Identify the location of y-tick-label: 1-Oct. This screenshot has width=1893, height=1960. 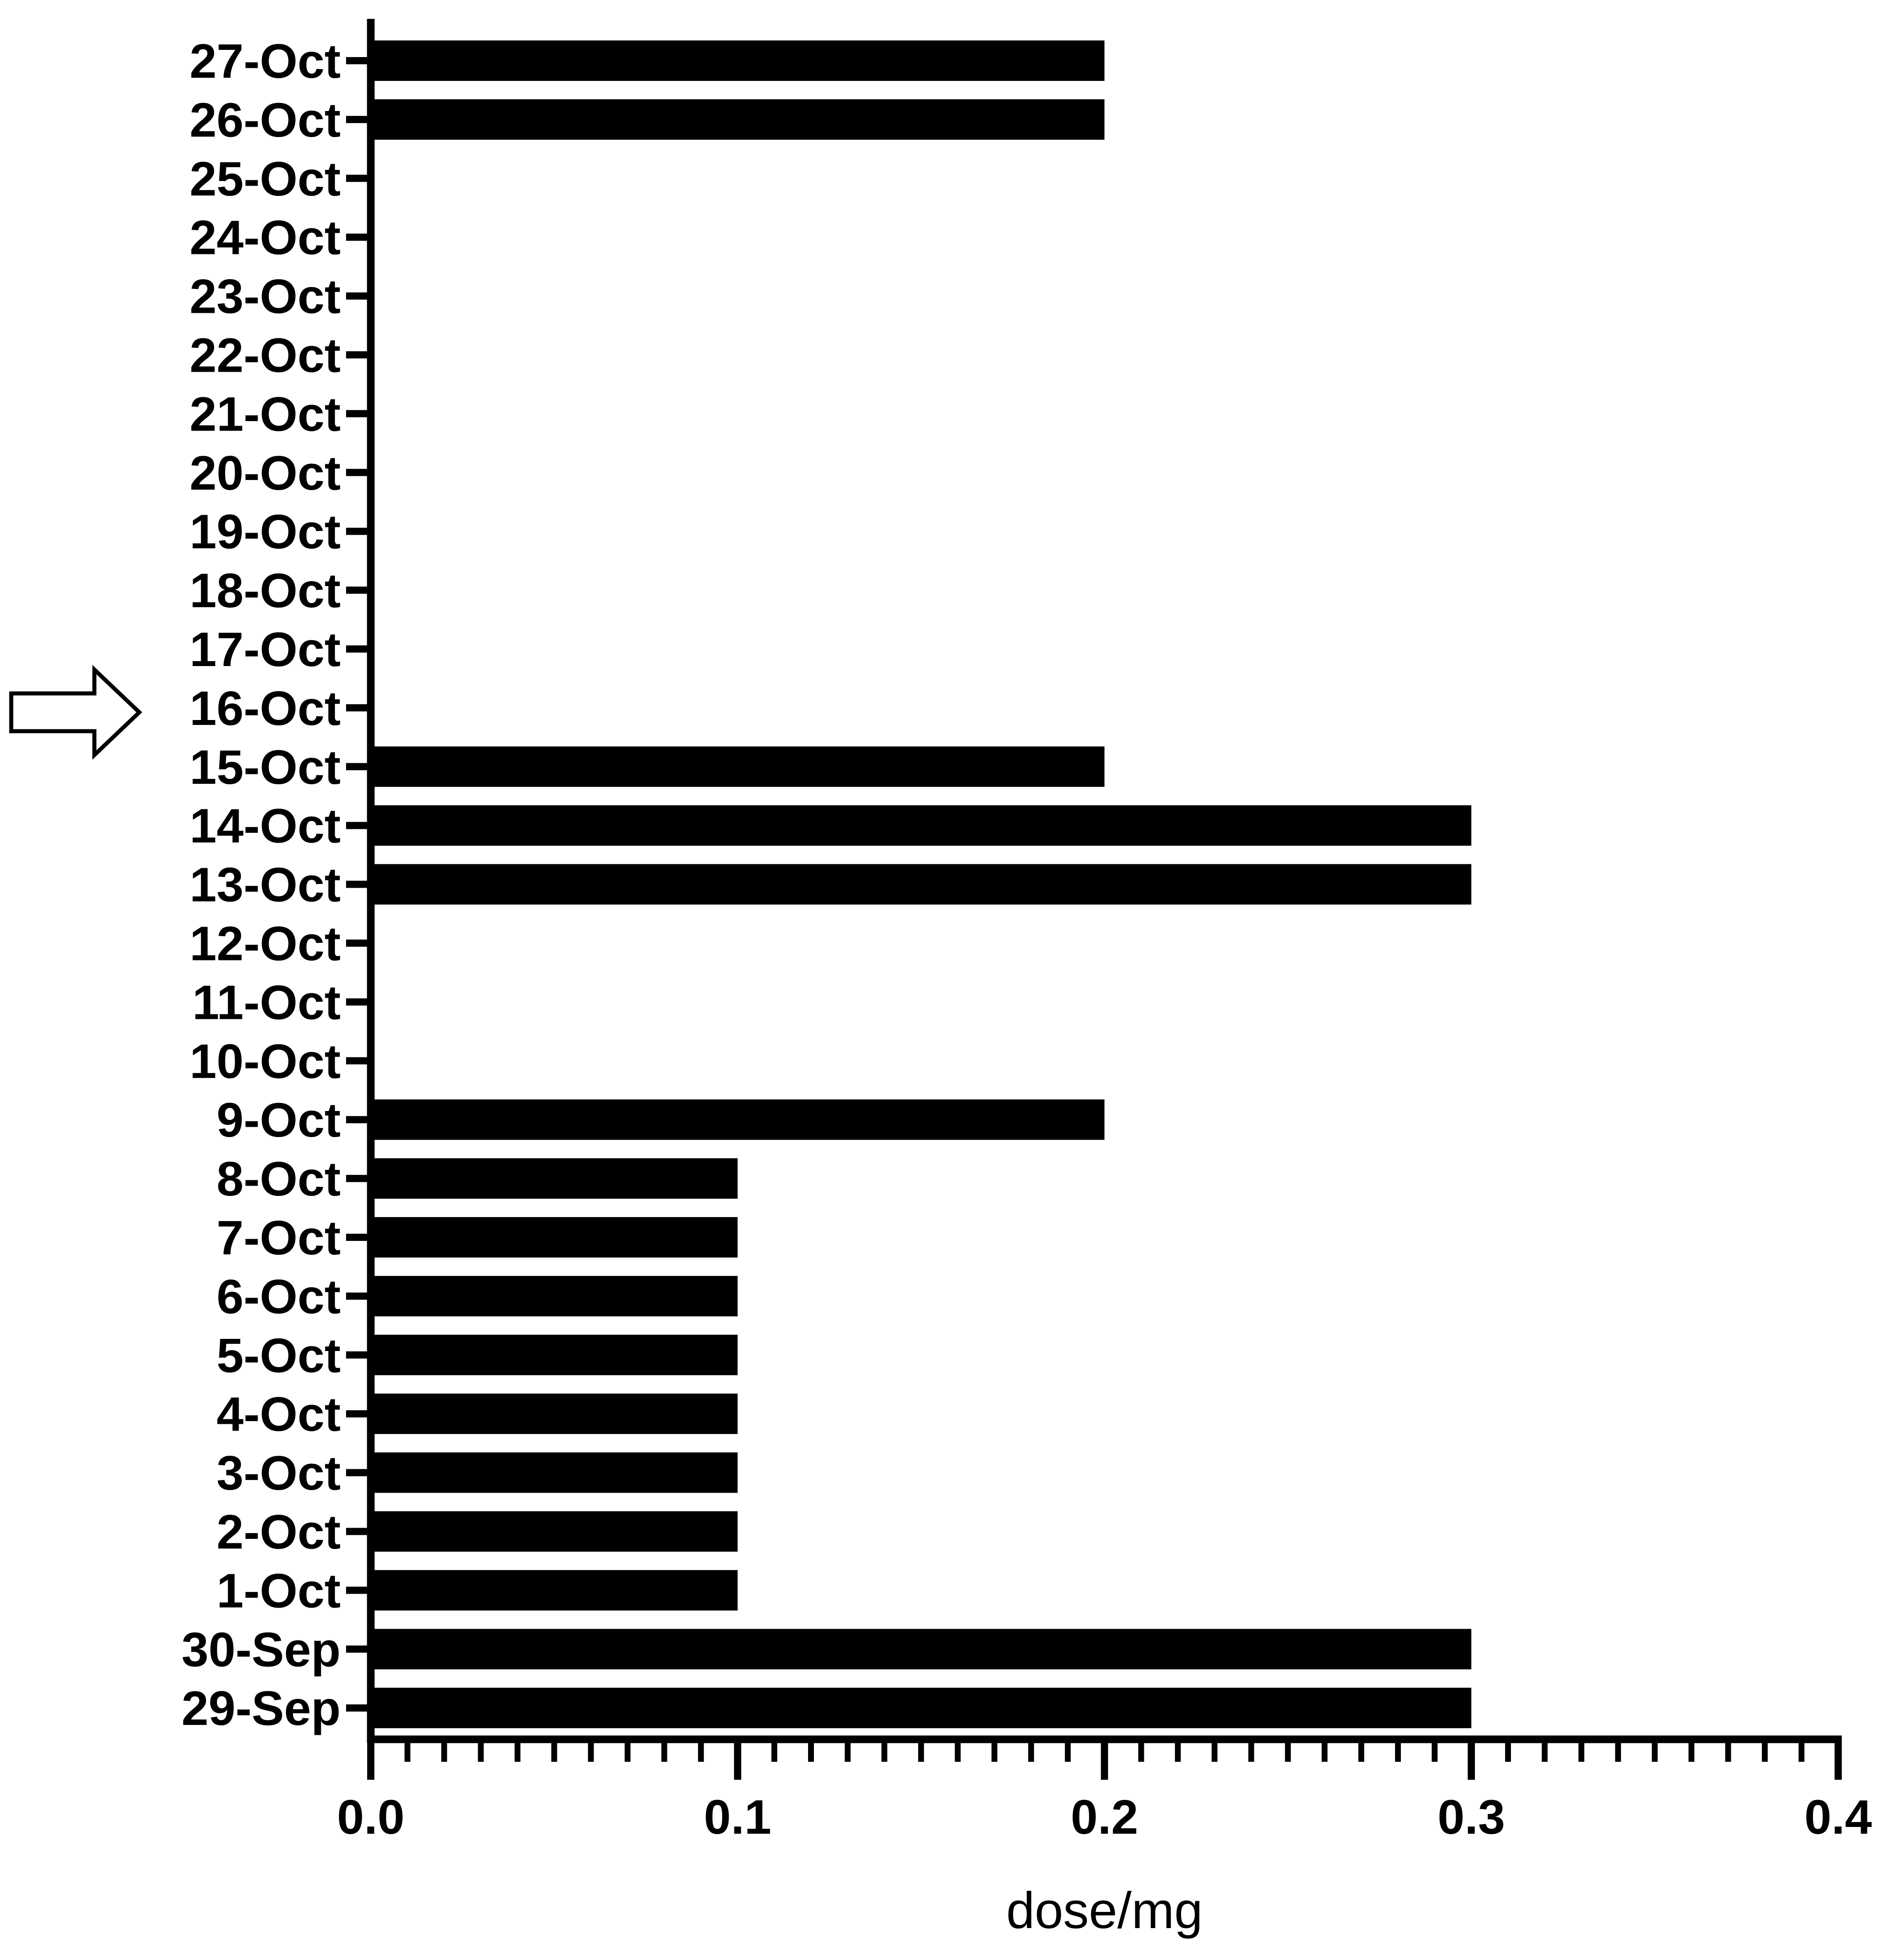
(279, 1590).